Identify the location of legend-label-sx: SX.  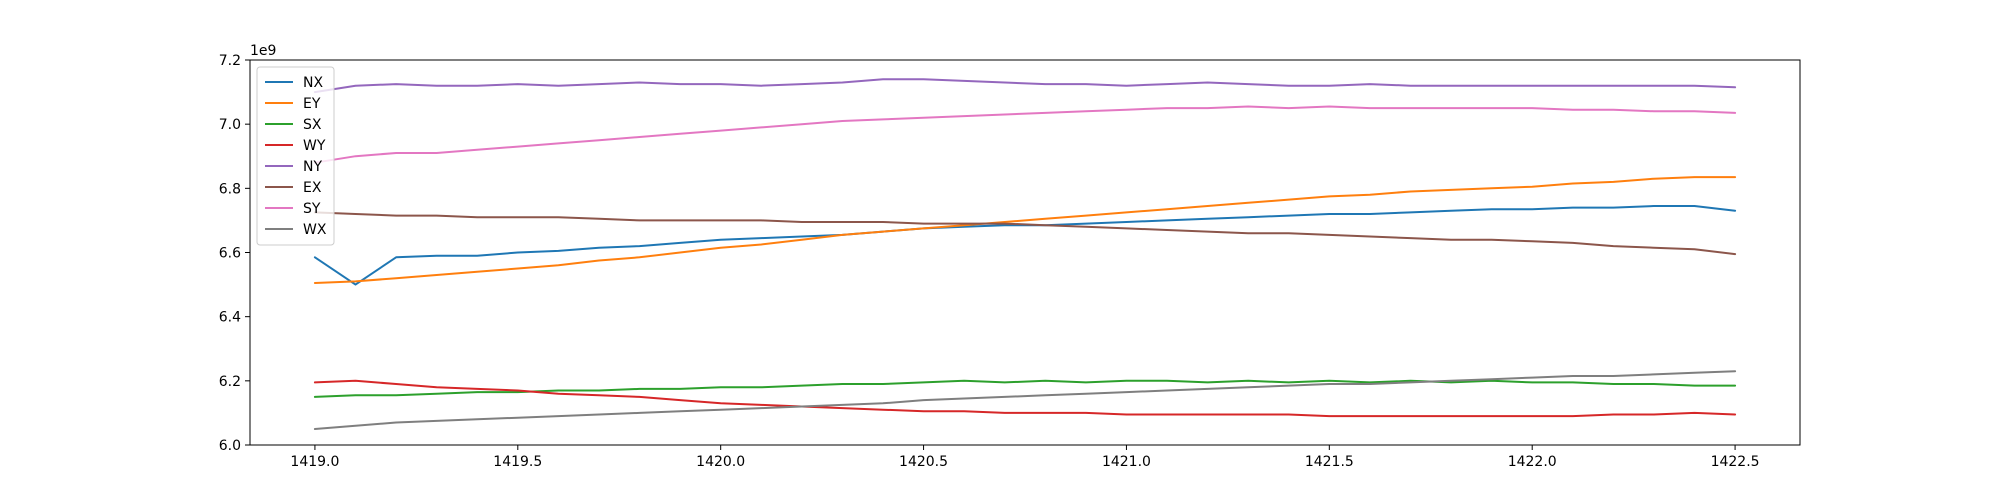
(312, 125).